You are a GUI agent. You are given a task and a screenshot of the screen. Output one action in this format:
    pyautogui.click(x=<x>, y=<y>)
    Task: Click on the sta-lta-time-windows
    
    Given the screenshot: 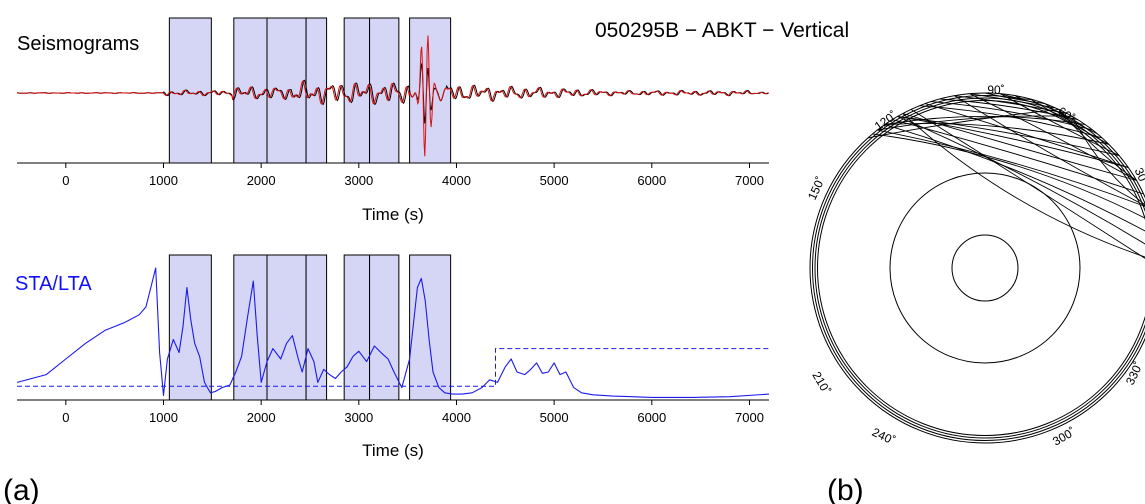 What is the action you would take?
    pyautogui.click(x=310, y=327)
    